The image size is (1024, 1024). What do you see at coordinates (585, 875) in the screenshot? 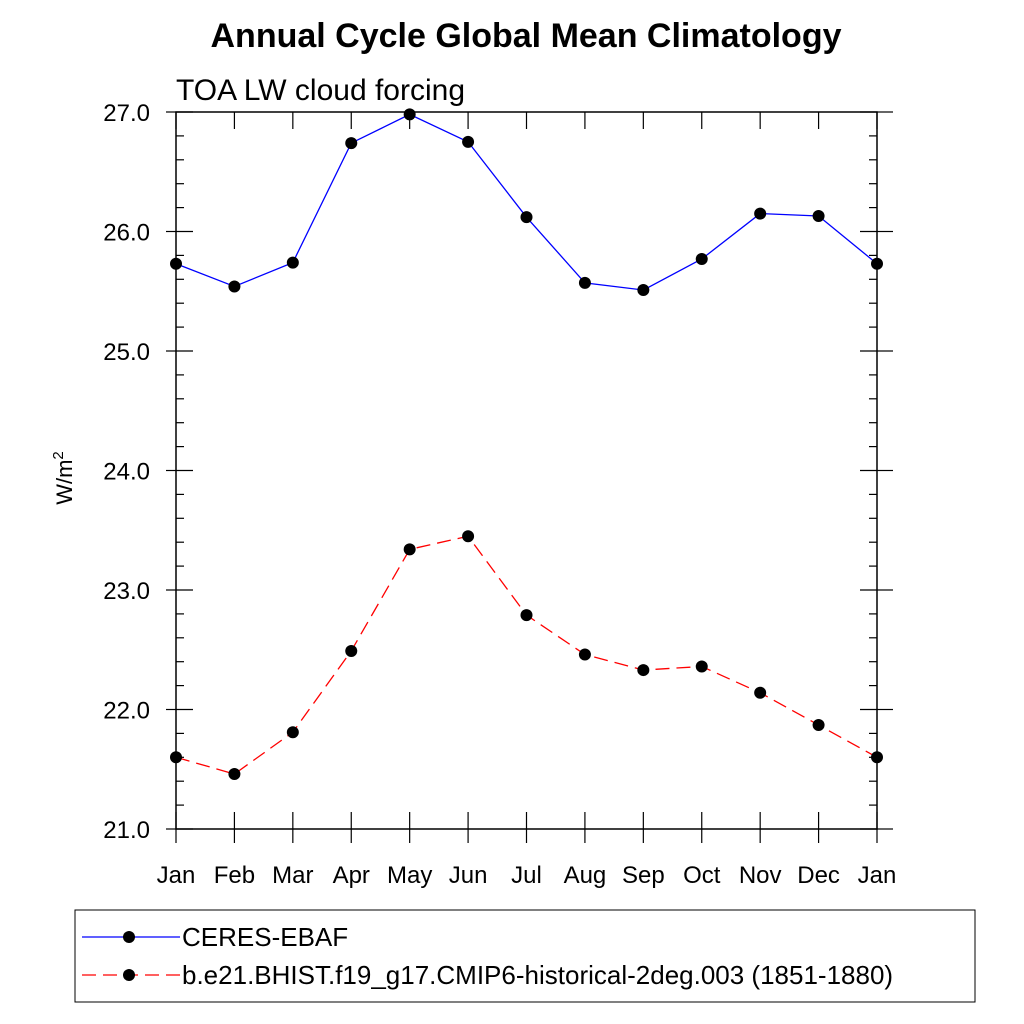
I see `x-tick-label: Aug` at bounding box center [585, 875].